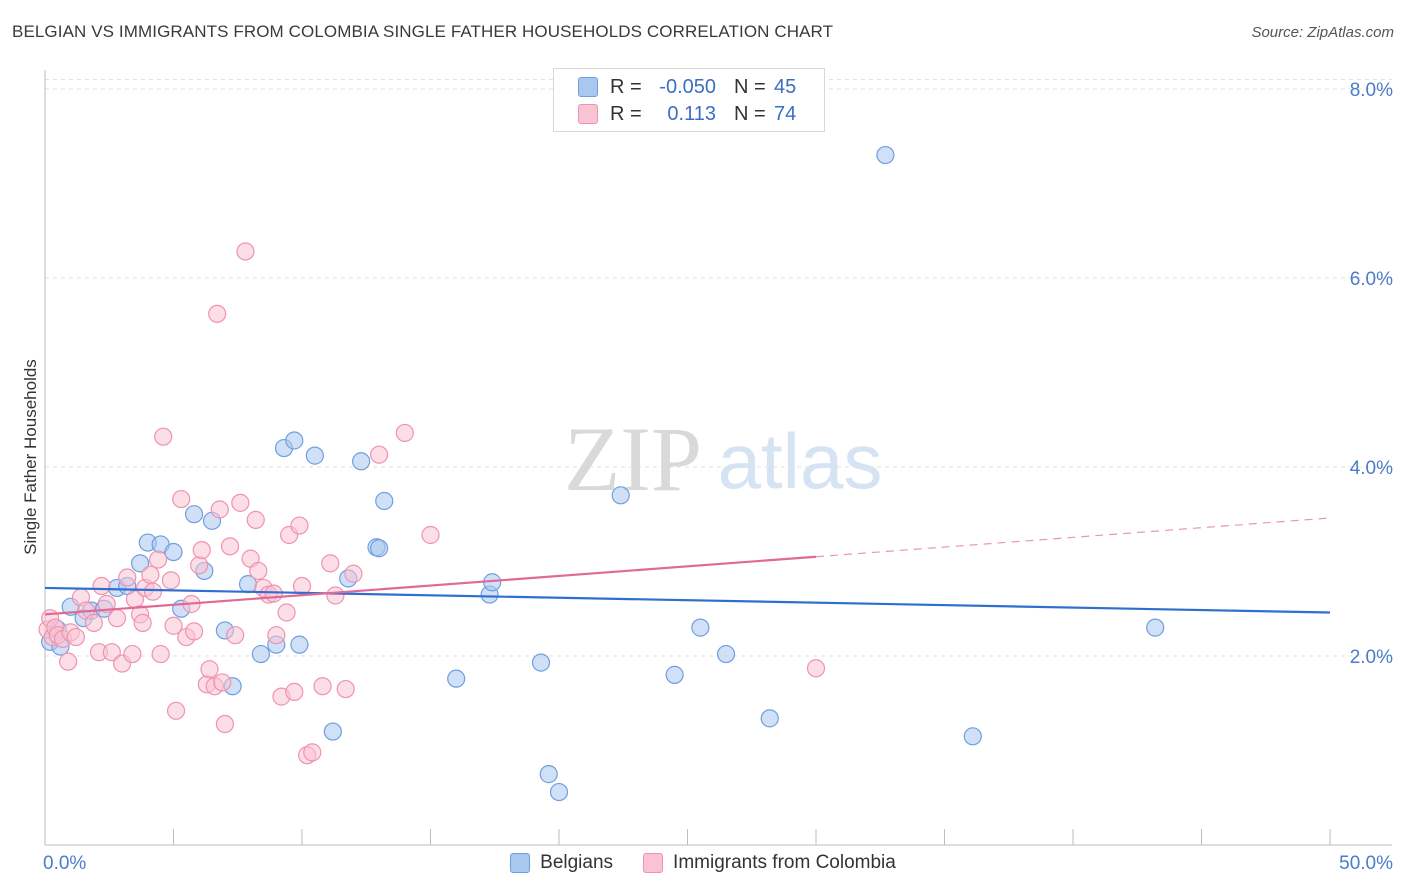 This screenshot has height=892, width=1406. What do you see at coordinates (1371, 279) in the screenshot?
I see `y-tick-label: 6.0%` at bounding box center [1371, 279].